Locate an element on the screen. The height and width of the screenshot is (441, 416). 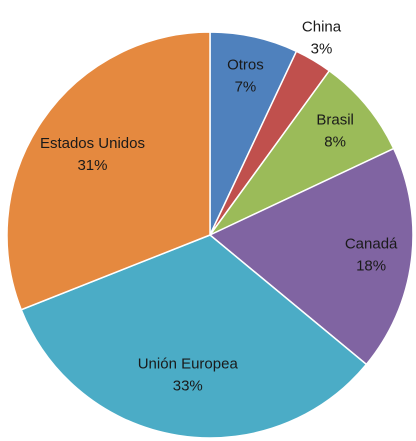
slice-label: Estados Unidos is located at coordinates (92, 143).